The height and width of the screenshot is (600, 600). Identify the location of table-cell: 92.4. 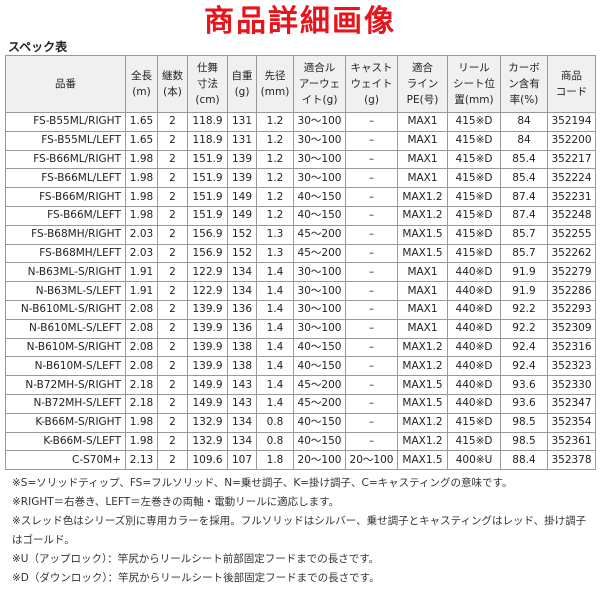
(524, 347).